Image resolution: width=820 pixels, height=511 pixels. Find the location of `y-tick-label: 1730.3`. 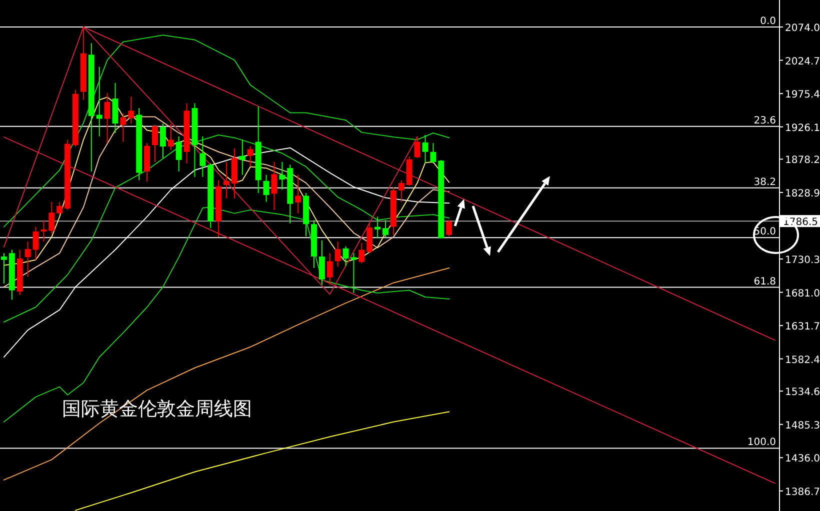

y-tick-label: 1730.3 is located at coordinates (802, 260).